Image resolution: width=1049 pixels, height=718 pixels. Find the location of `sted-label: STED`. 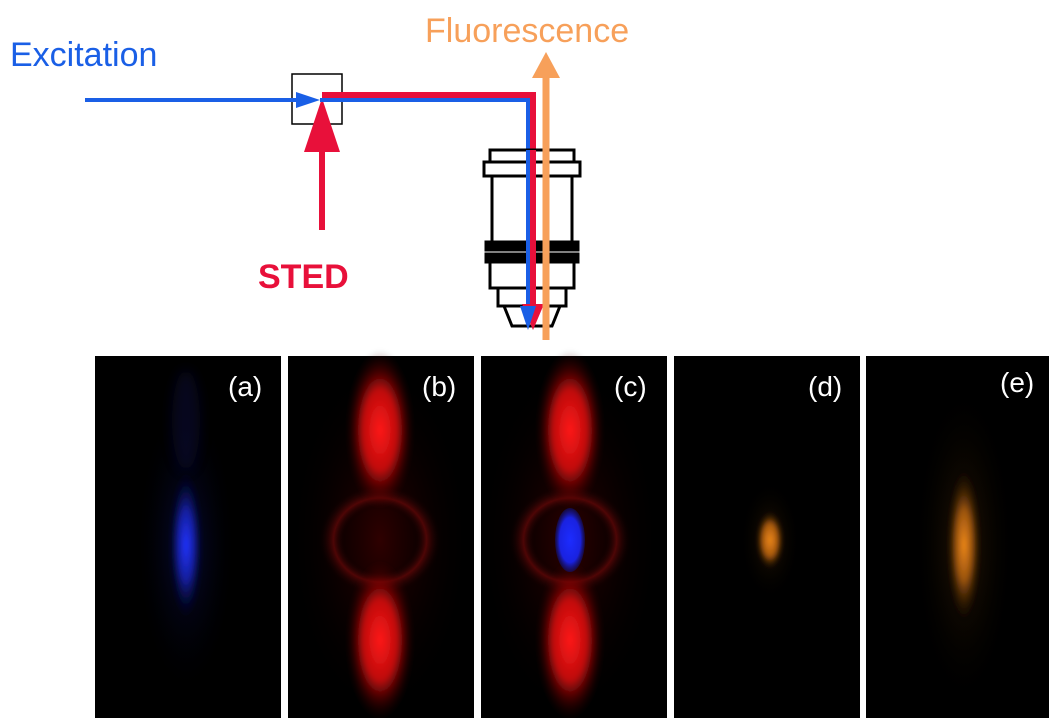

sted-label: STED is located at coordinates (303, 277).